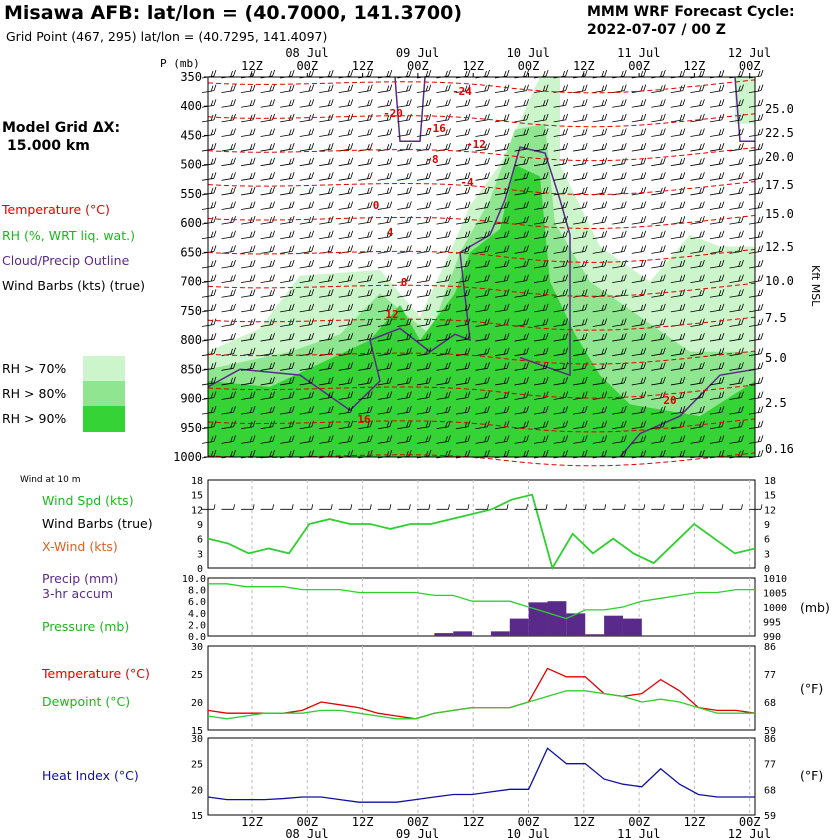 This screenshot has width=840, height=840. Describe the element at coordinates (88, 500) in the screenshot. I see `wspd-label: Wind Spd (kts)` at that location.